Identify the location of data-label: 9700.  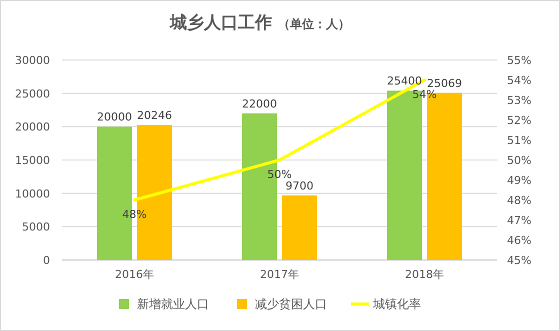
(300, 185).